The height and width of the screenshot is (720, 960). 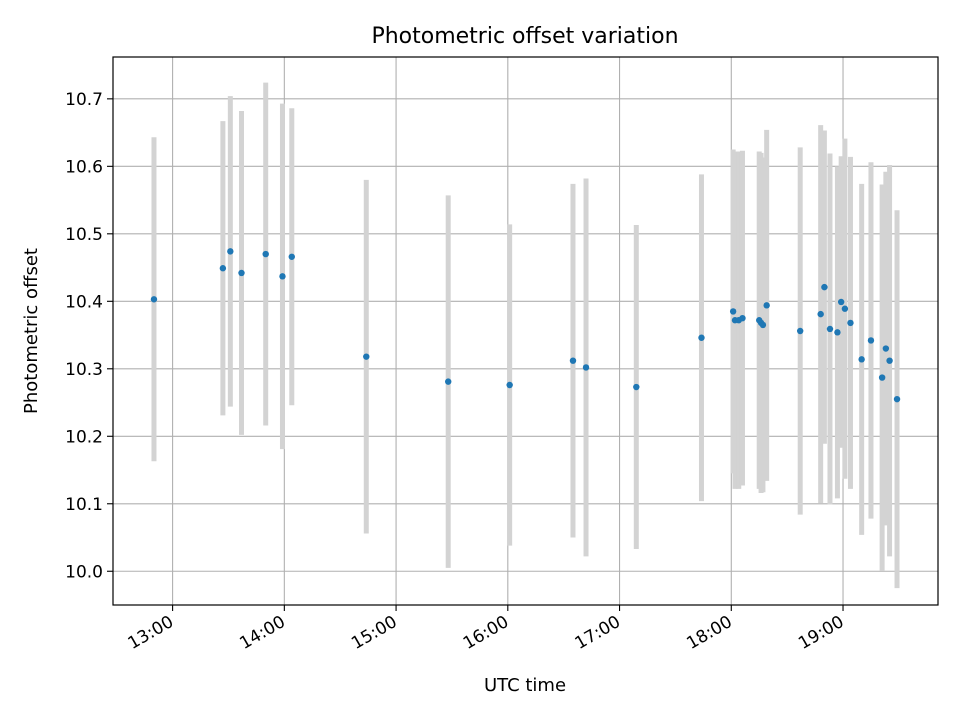 I want to click on y-tick-label: 10.3, so click(x=84, y=370).